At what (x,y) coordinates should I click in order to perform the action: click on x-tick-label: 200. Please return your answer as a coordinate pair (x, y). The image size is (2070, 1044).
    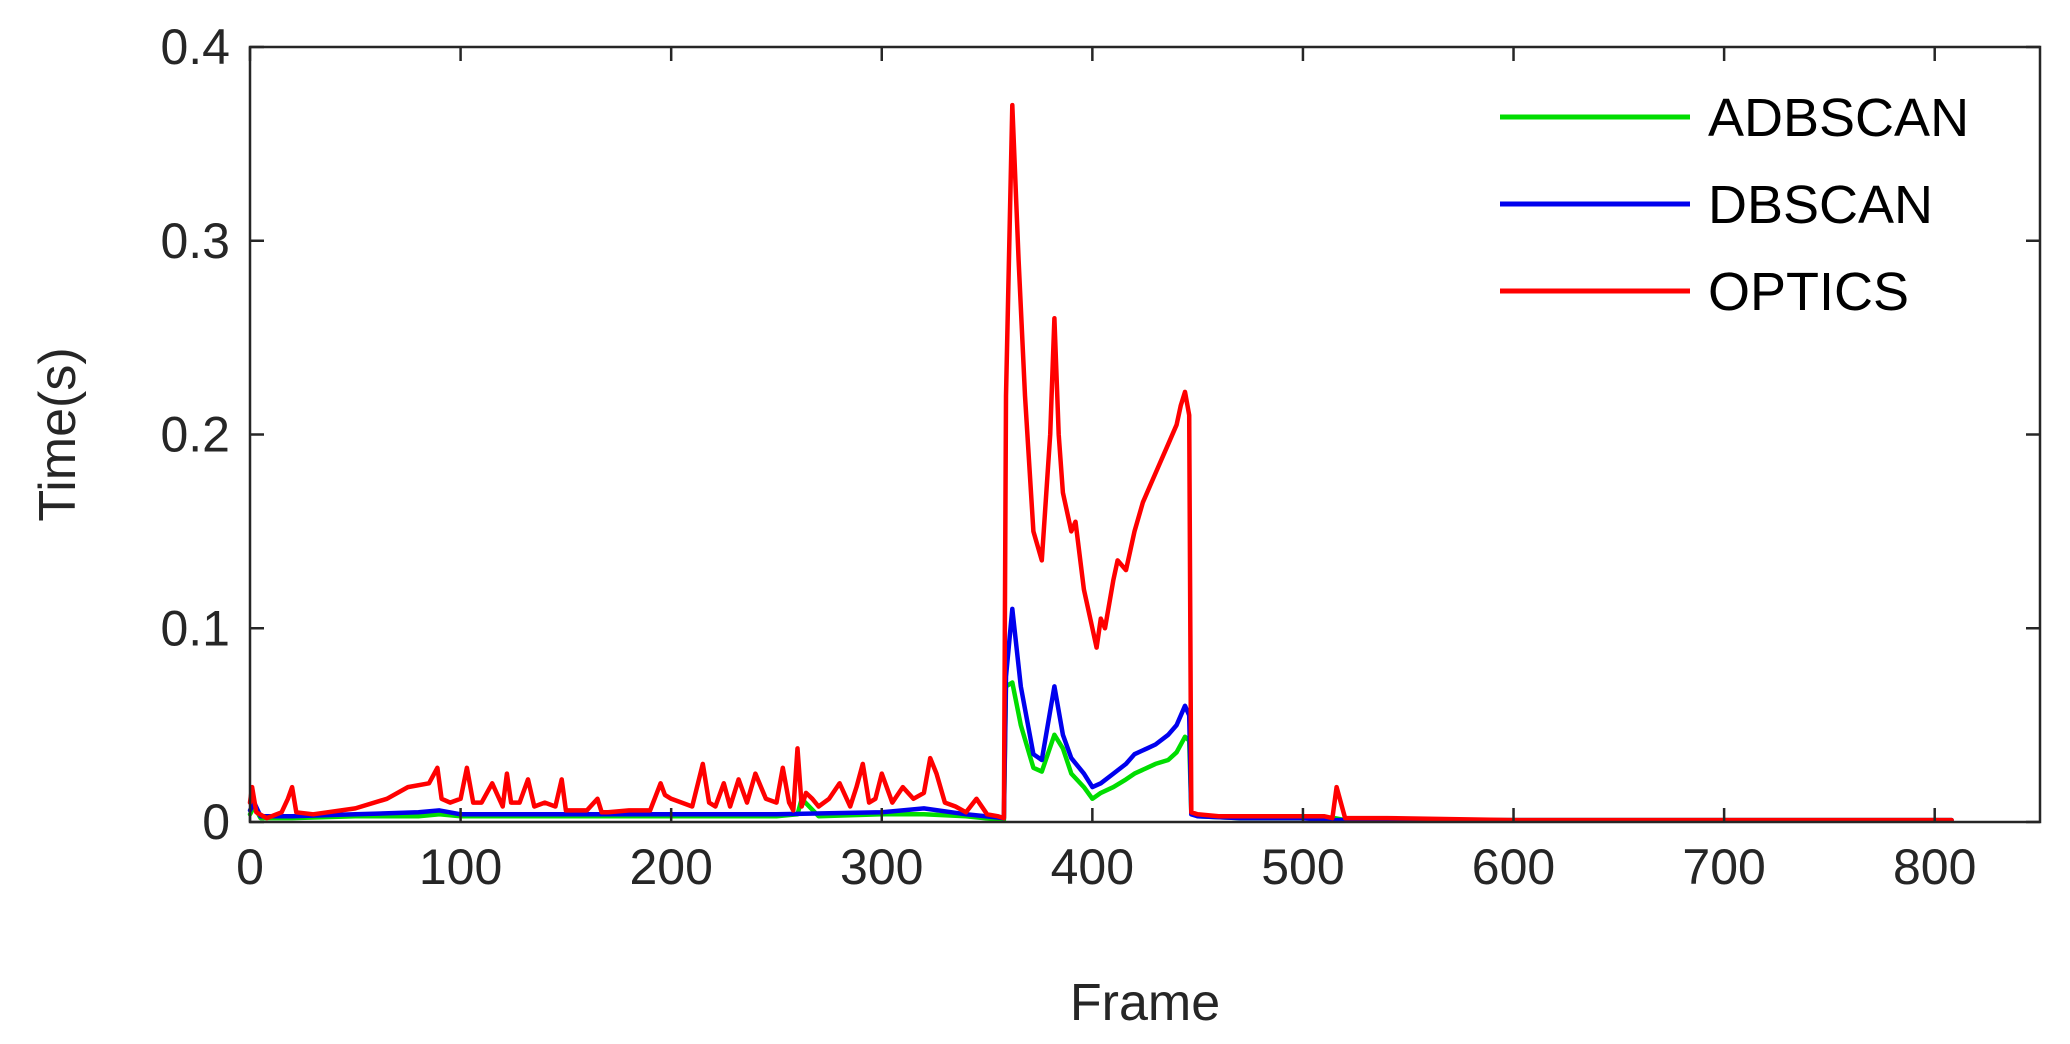
    Looking at the image, I should click on (670, 867).